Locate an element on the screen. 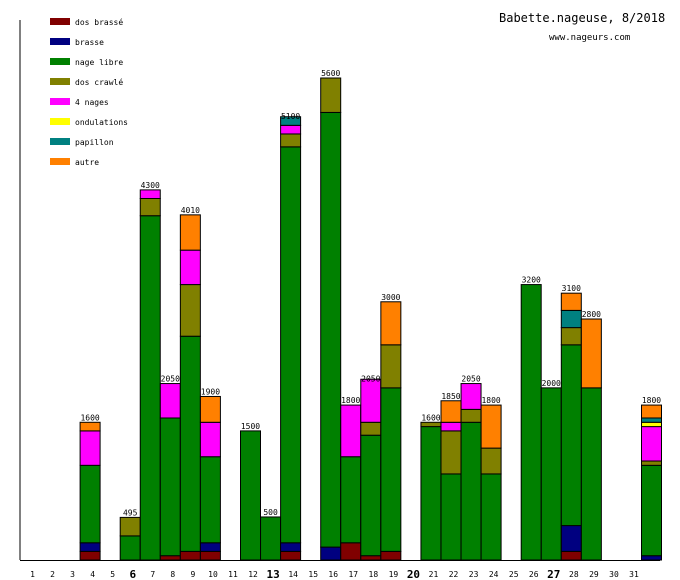 This screenshot has height=580, width=680. x-tick-5: 5 is located at coordinates (112, 574).